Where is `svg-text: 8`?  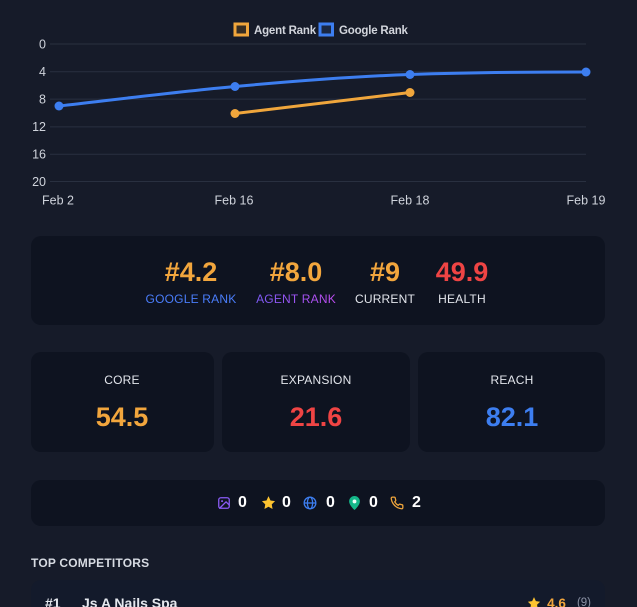
svg-text: 8 is located at coordinates (42, 99).